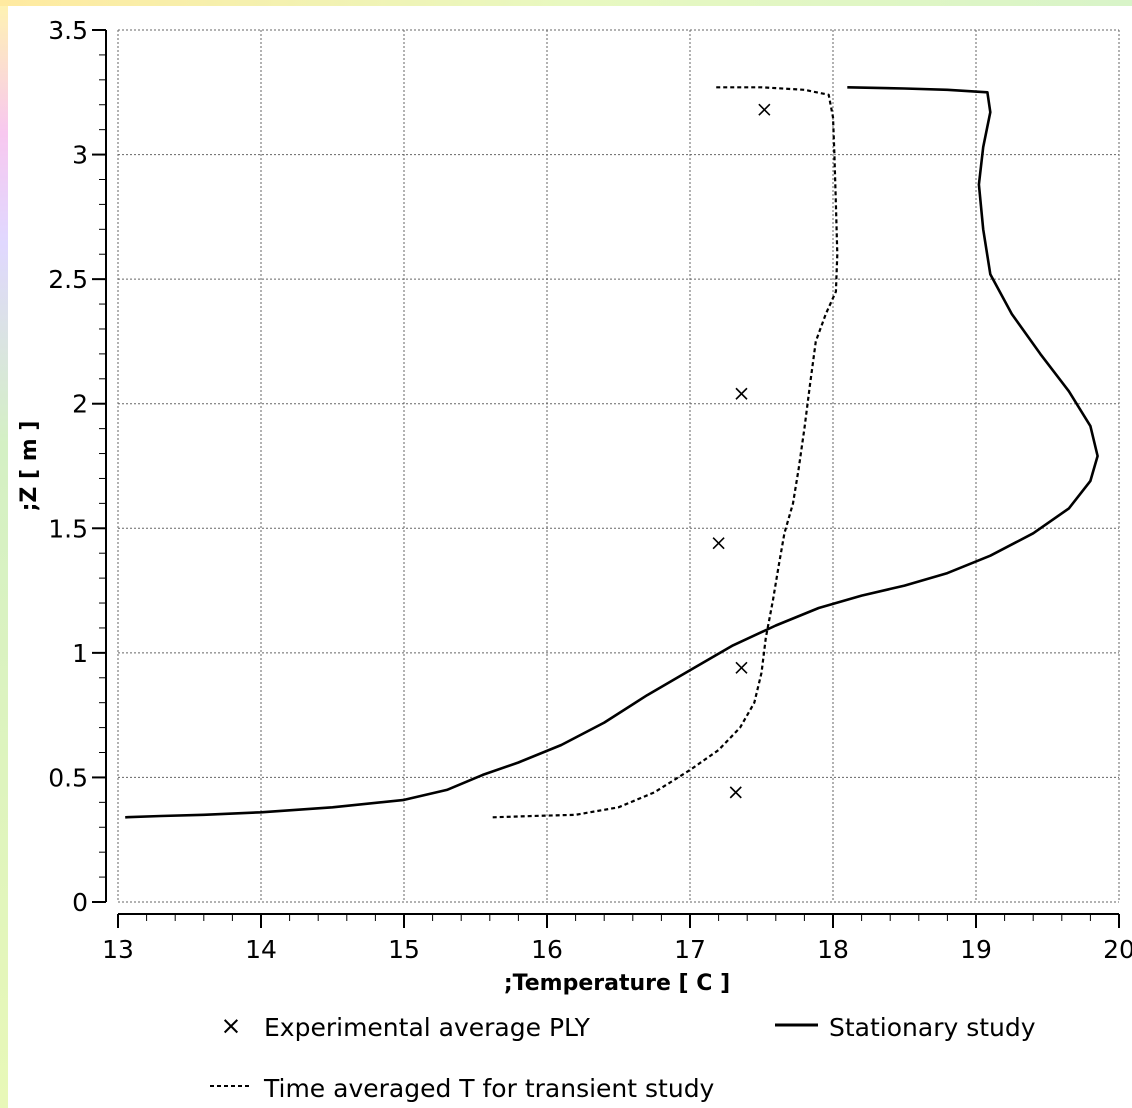  I want to click on legend-symbol-x-marker: ×, so click(231, 1025).